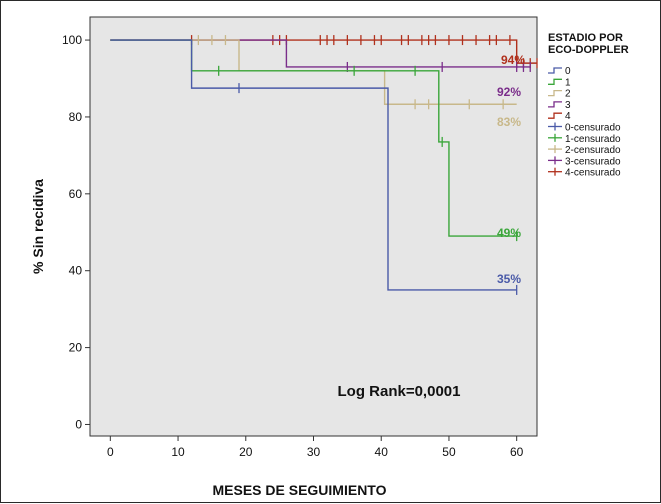 This screenshot has height=504, width=661. What do you see at coordinates (568, 116) in the screenshot?
I see `legend-label: 4` at bounding box center [568, 116].